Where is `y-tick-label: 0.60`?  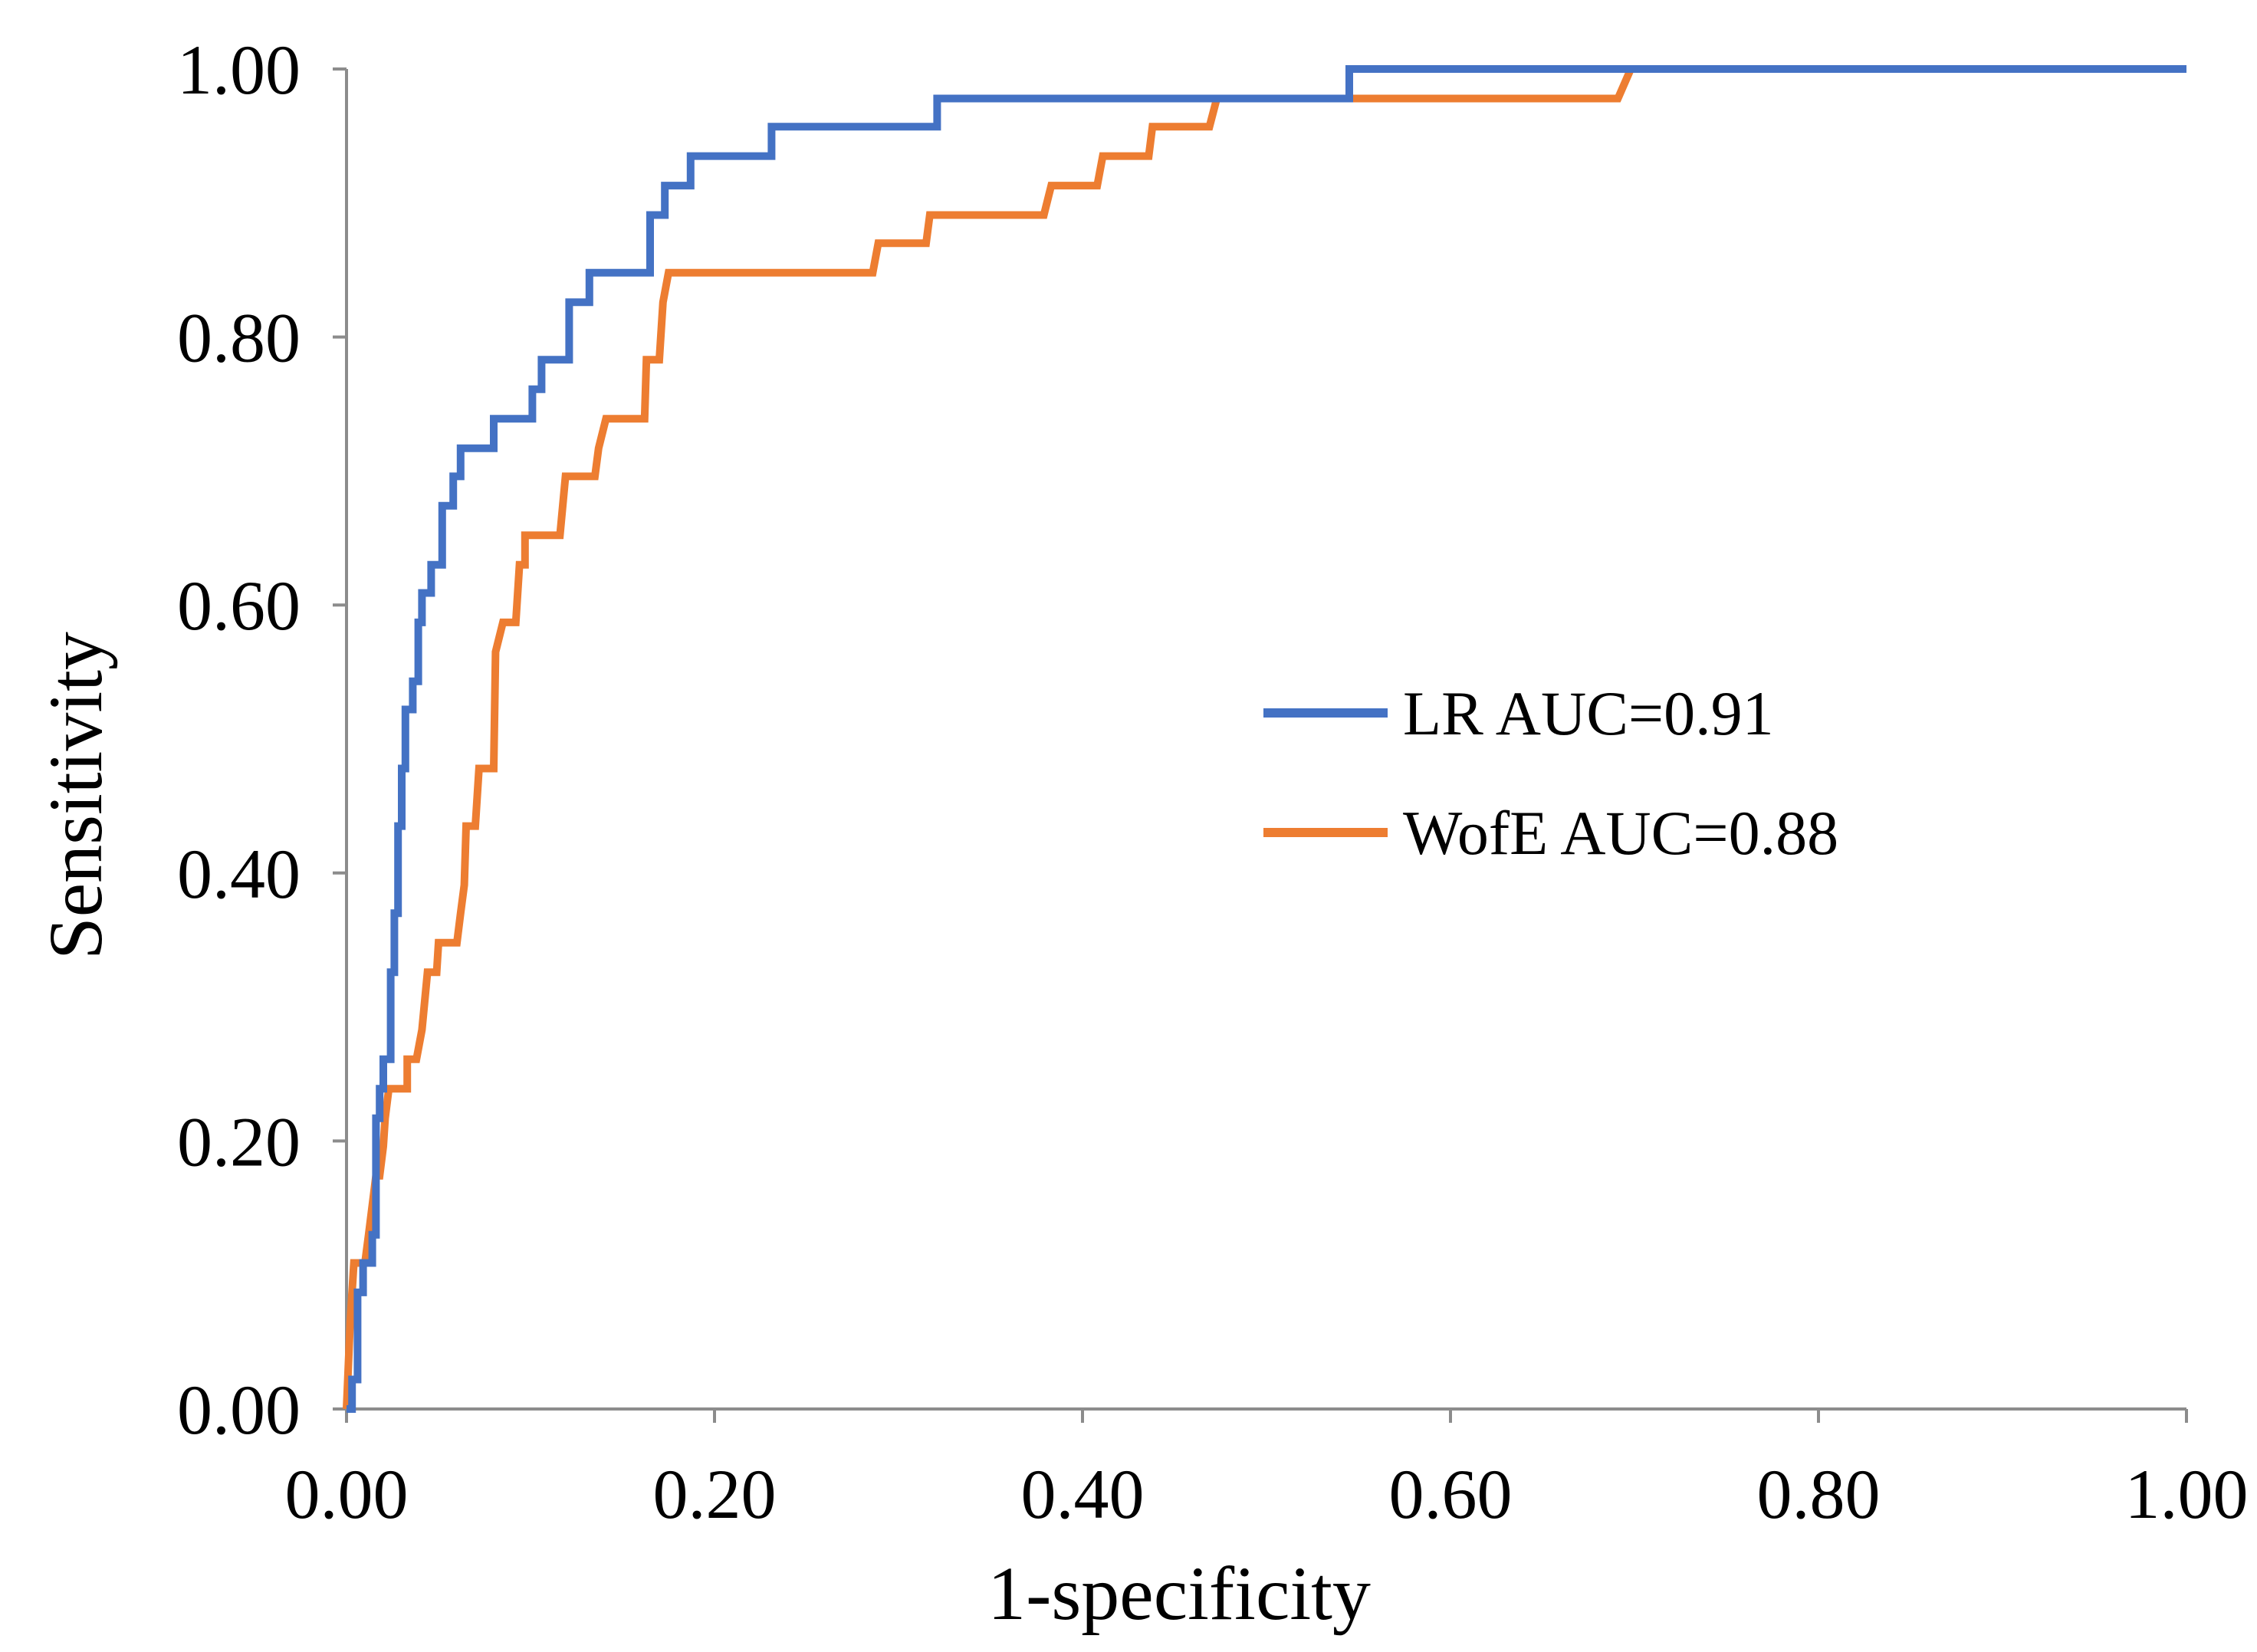
y-tick-label: 0.60 is located at coordinates (239, 606).